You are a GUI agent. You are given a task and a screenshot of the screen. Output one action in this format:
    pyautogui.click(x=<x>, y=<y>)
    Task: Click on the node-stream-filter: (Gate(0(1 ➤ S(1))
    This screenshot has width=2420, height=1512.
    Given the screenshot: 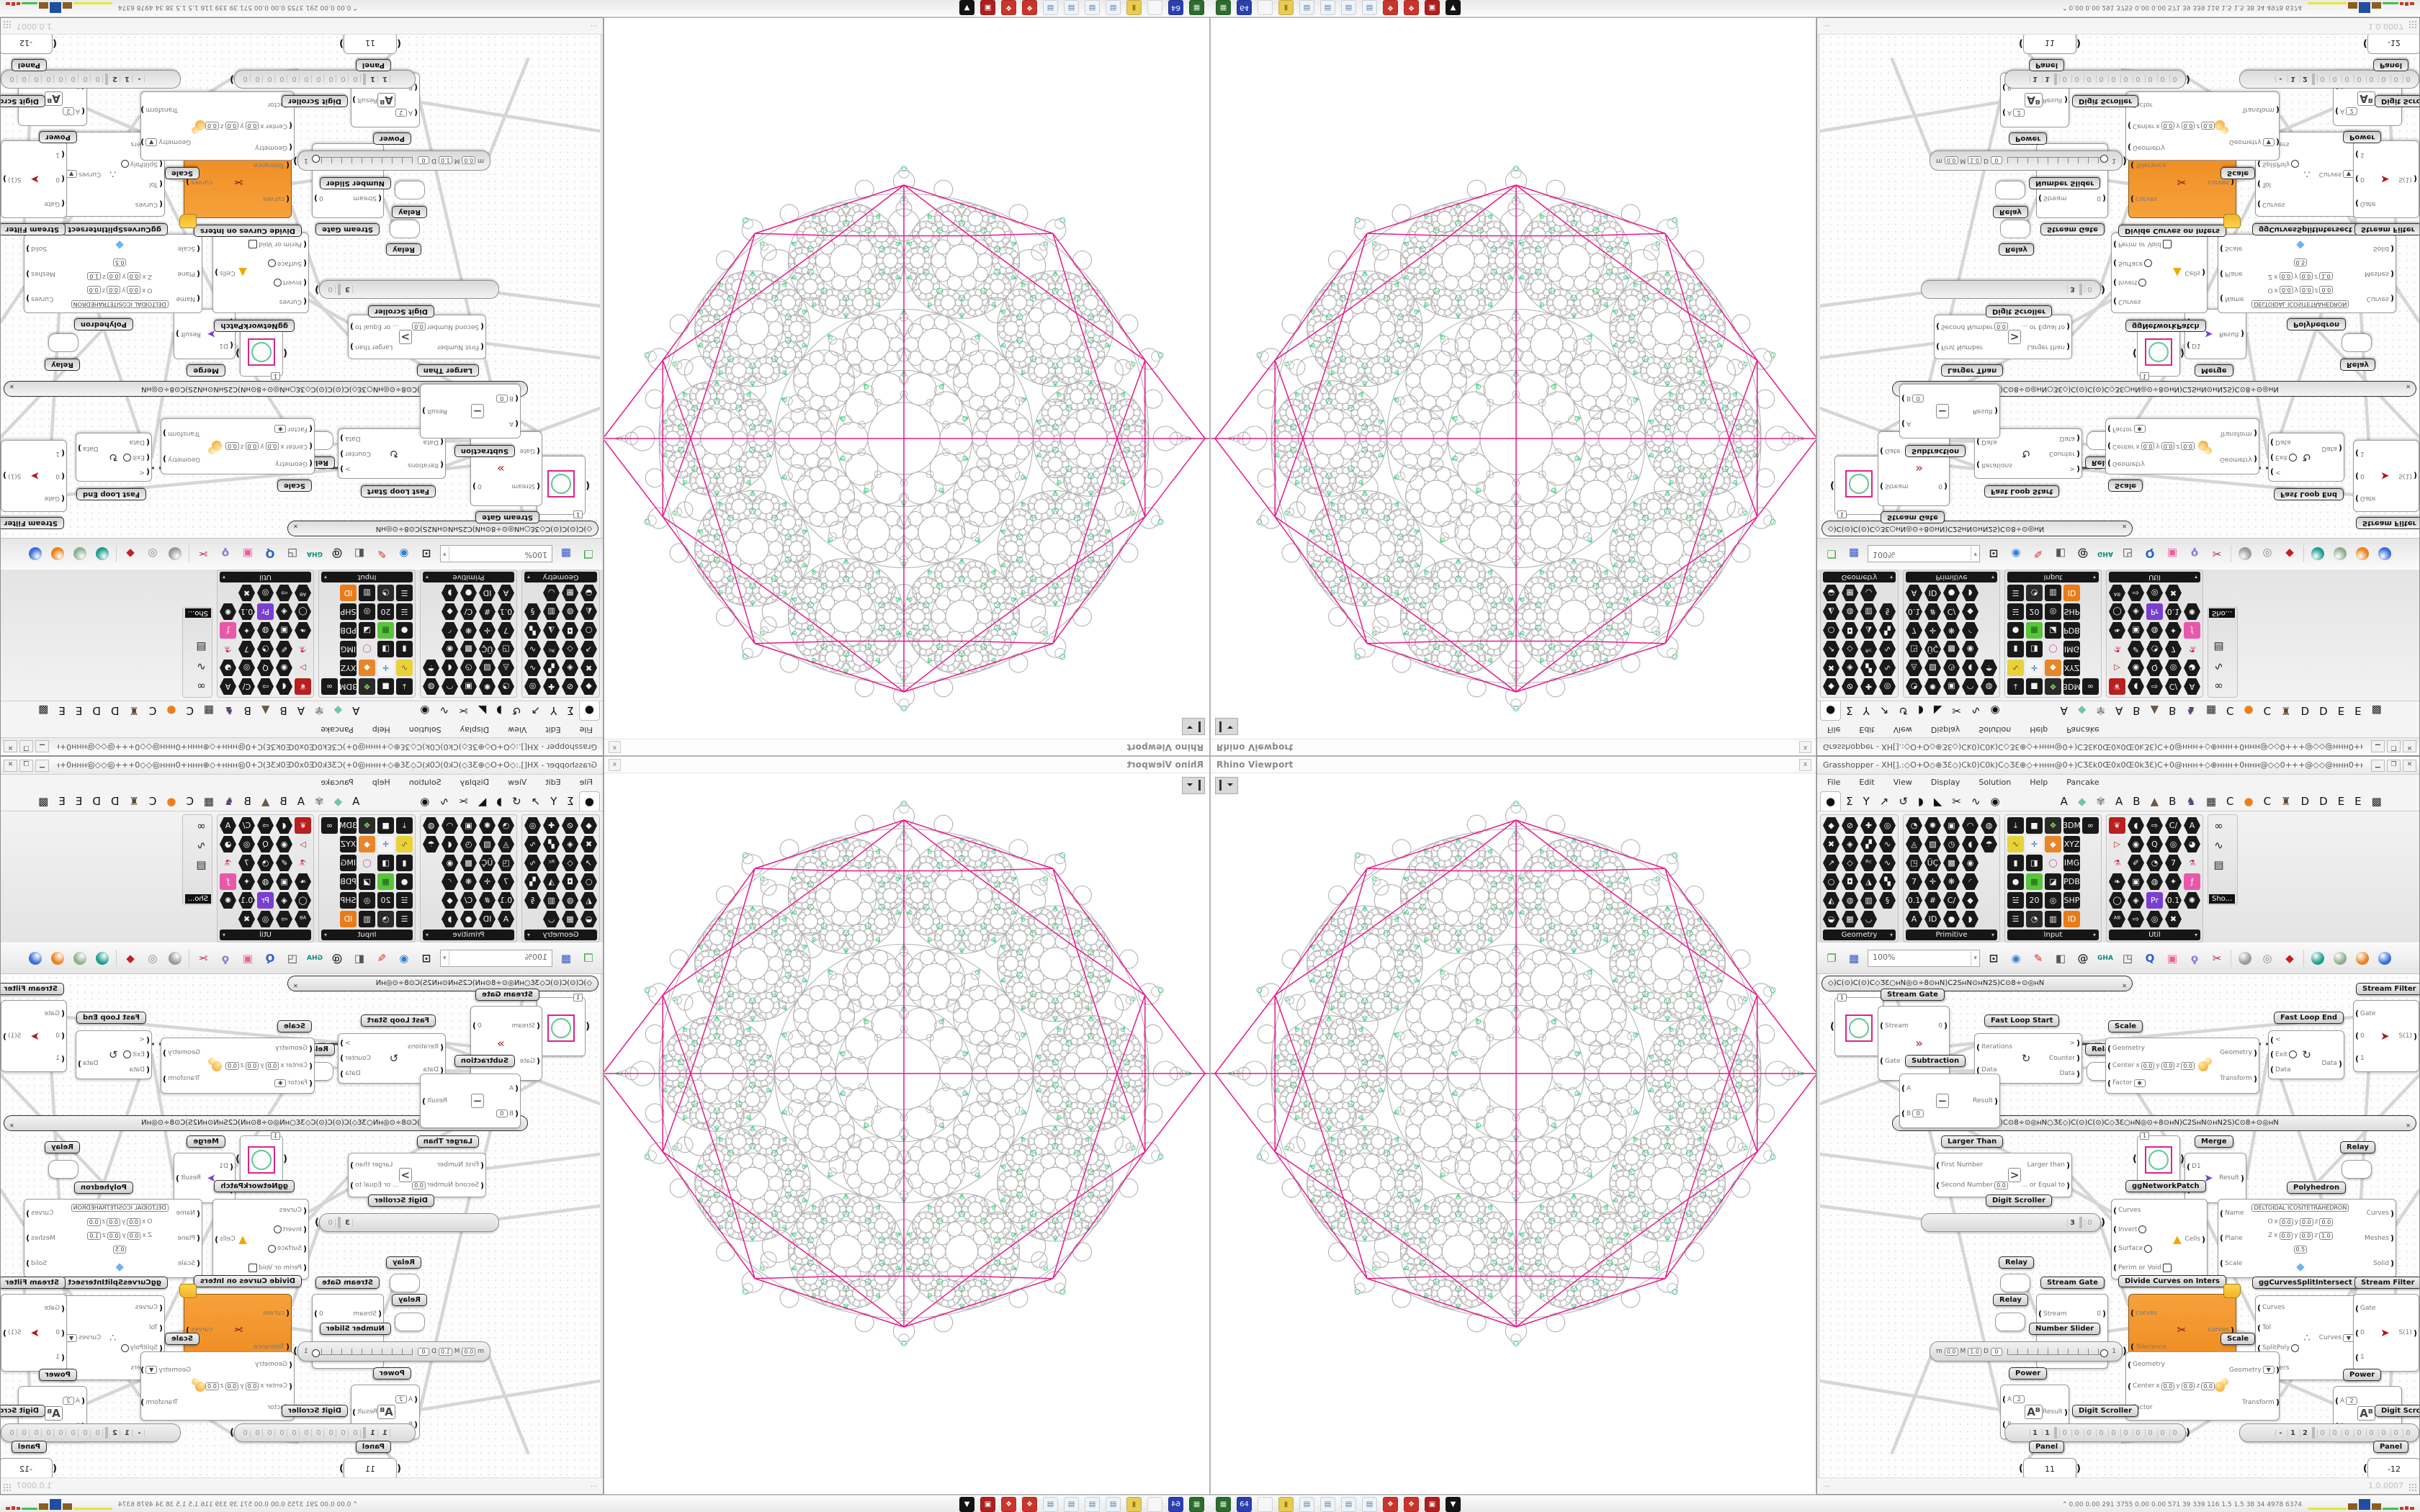 What is the action you would take?
    pyautogui.click(x=2386, y=179)
    